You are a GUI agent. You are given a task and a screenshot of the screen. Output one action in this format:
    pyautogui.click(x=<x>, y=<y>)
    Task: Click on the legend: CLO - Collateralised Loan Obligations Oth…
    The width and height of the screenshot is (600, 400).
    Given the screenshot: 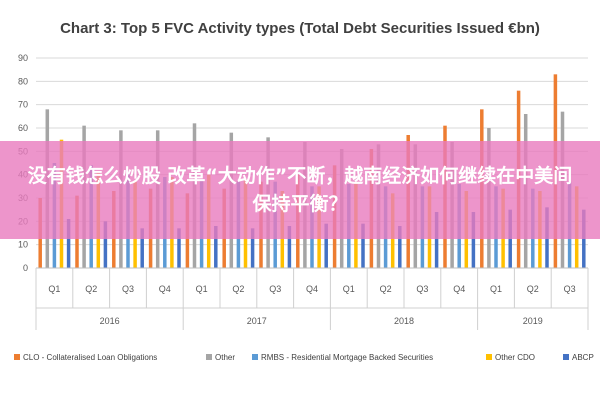 What is the action you would take?
    pyautogui.click(x=304, y=357)
    